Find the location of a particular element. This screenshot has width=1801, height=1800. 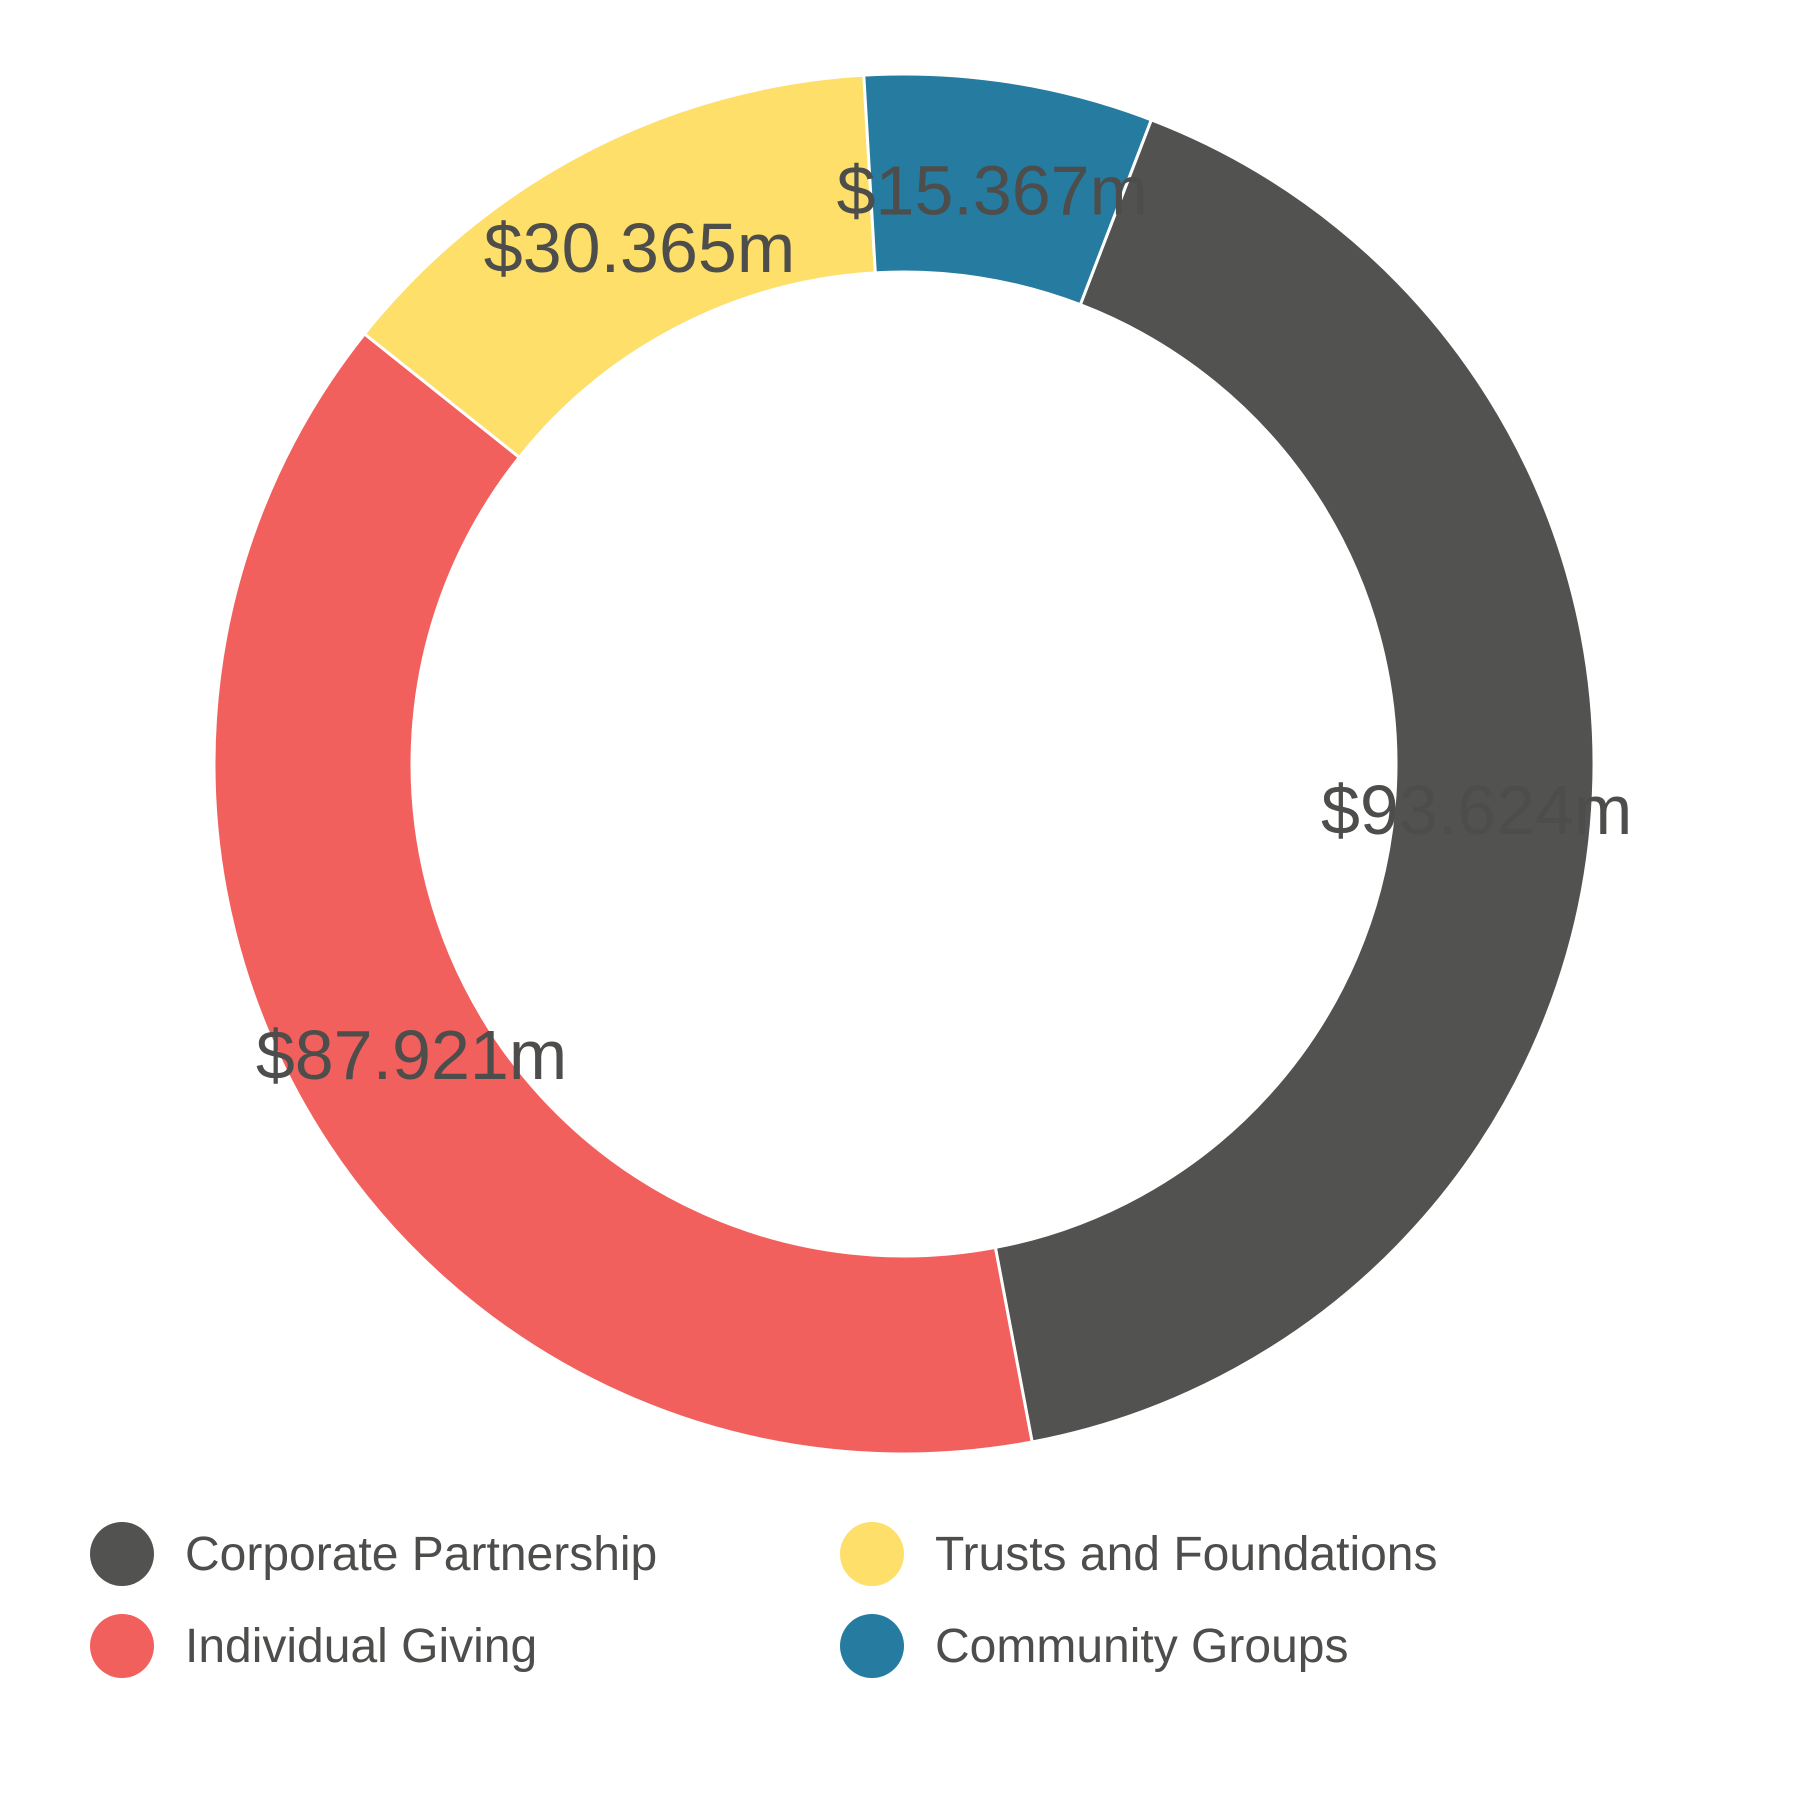

legend-item-individual-giving: Individual Giving is located at coordinates (465, 1646).